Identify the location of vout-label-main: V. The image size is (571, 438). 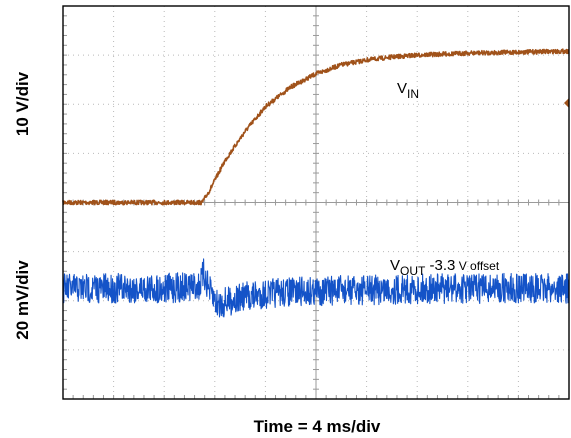
(395, 265).